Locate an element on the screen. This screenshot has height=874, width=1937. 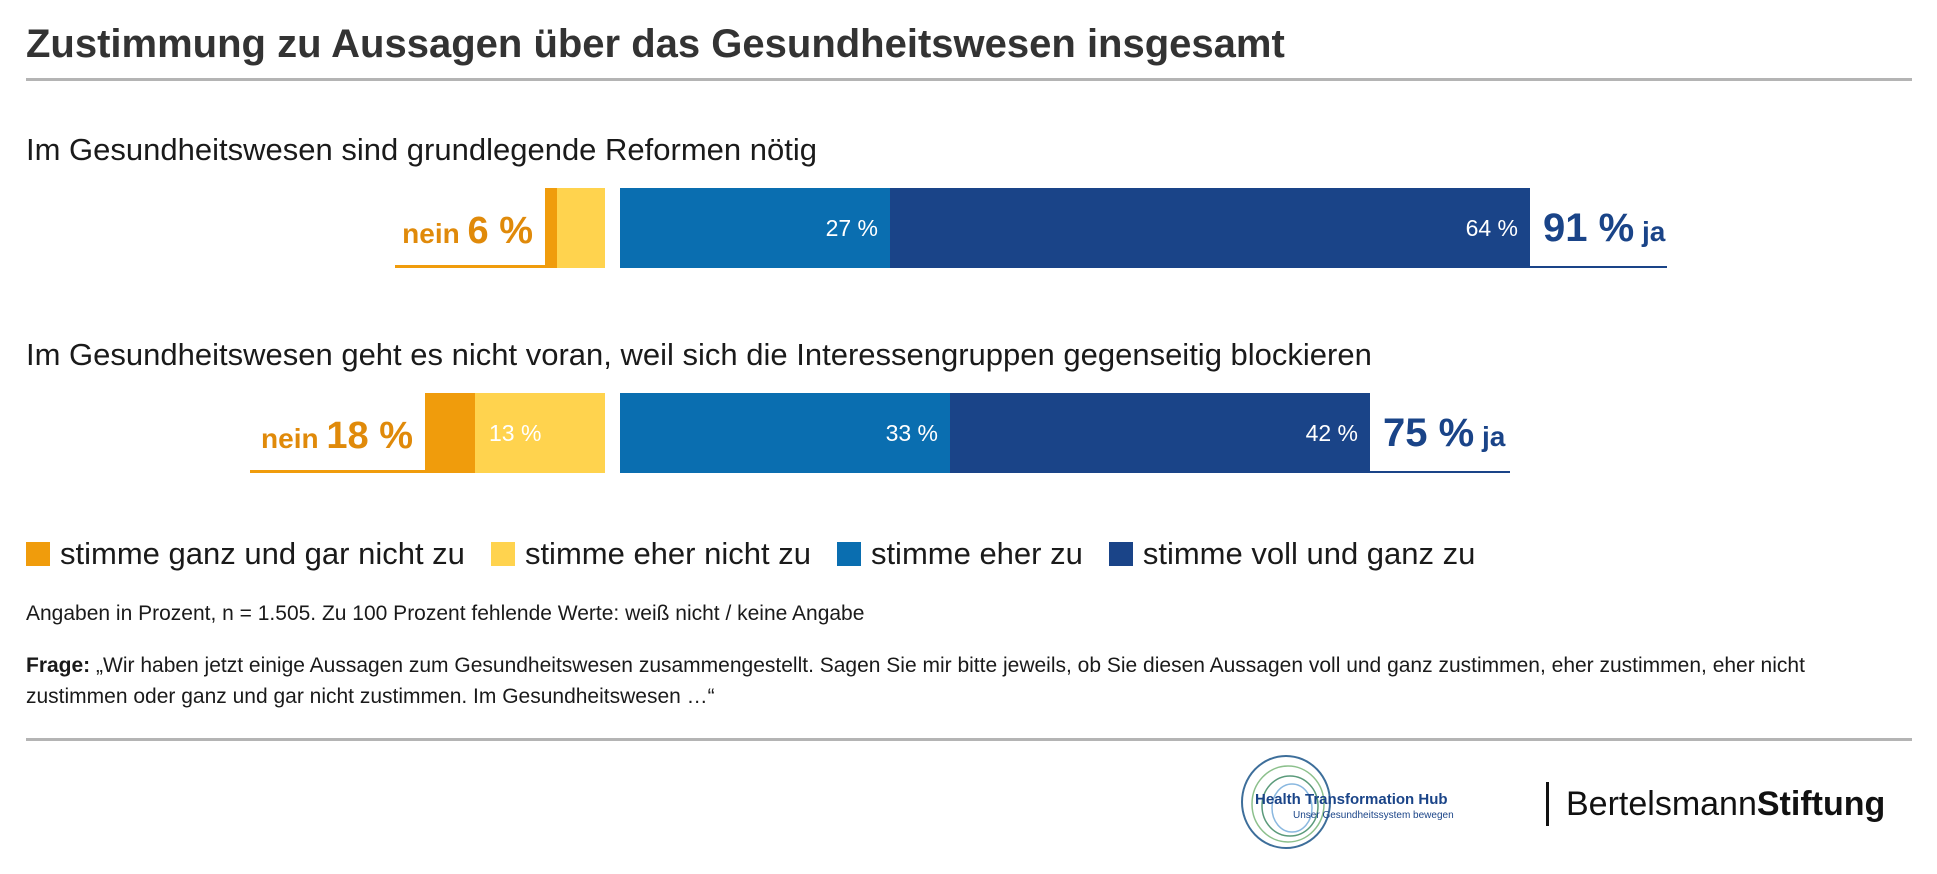
segment-value-label: 64 % is located at coordinates (1491, 227).